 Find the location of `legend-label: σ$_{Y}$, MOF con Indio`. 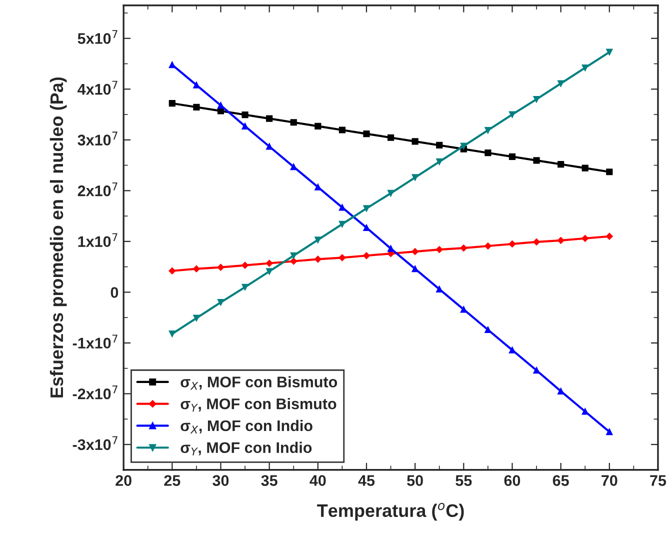

legend-label: σ$_{Y}$, MOF con Indio is located at coordinates (246, 449).